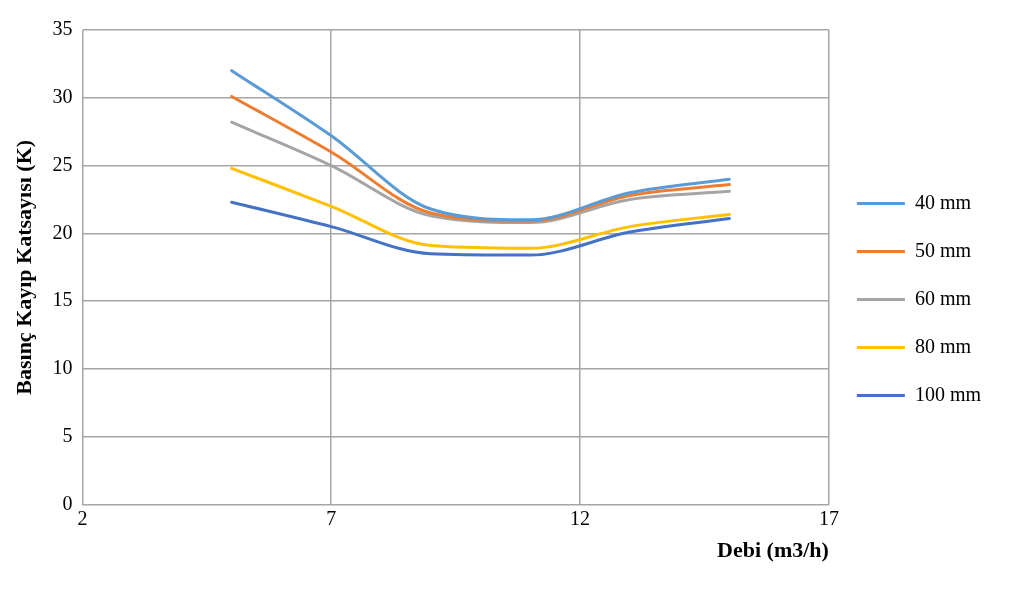 The image size is (1011, 589). What do you see at coordinates (331, 517) in the screenshot?
I see `x-tick-label: 7` at bounding box center [331, 517].